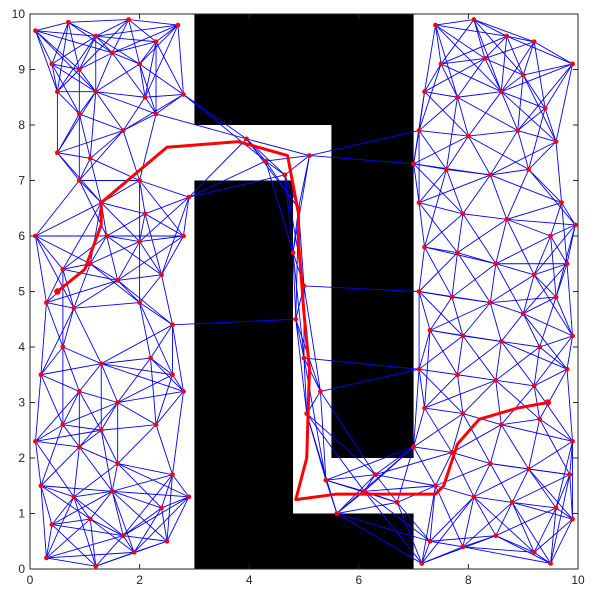 This screenshot has width=599, height=596. Describe the element at coordinates (21, 181) in the screenshot. I see `y-tick-label: 7` at that location.